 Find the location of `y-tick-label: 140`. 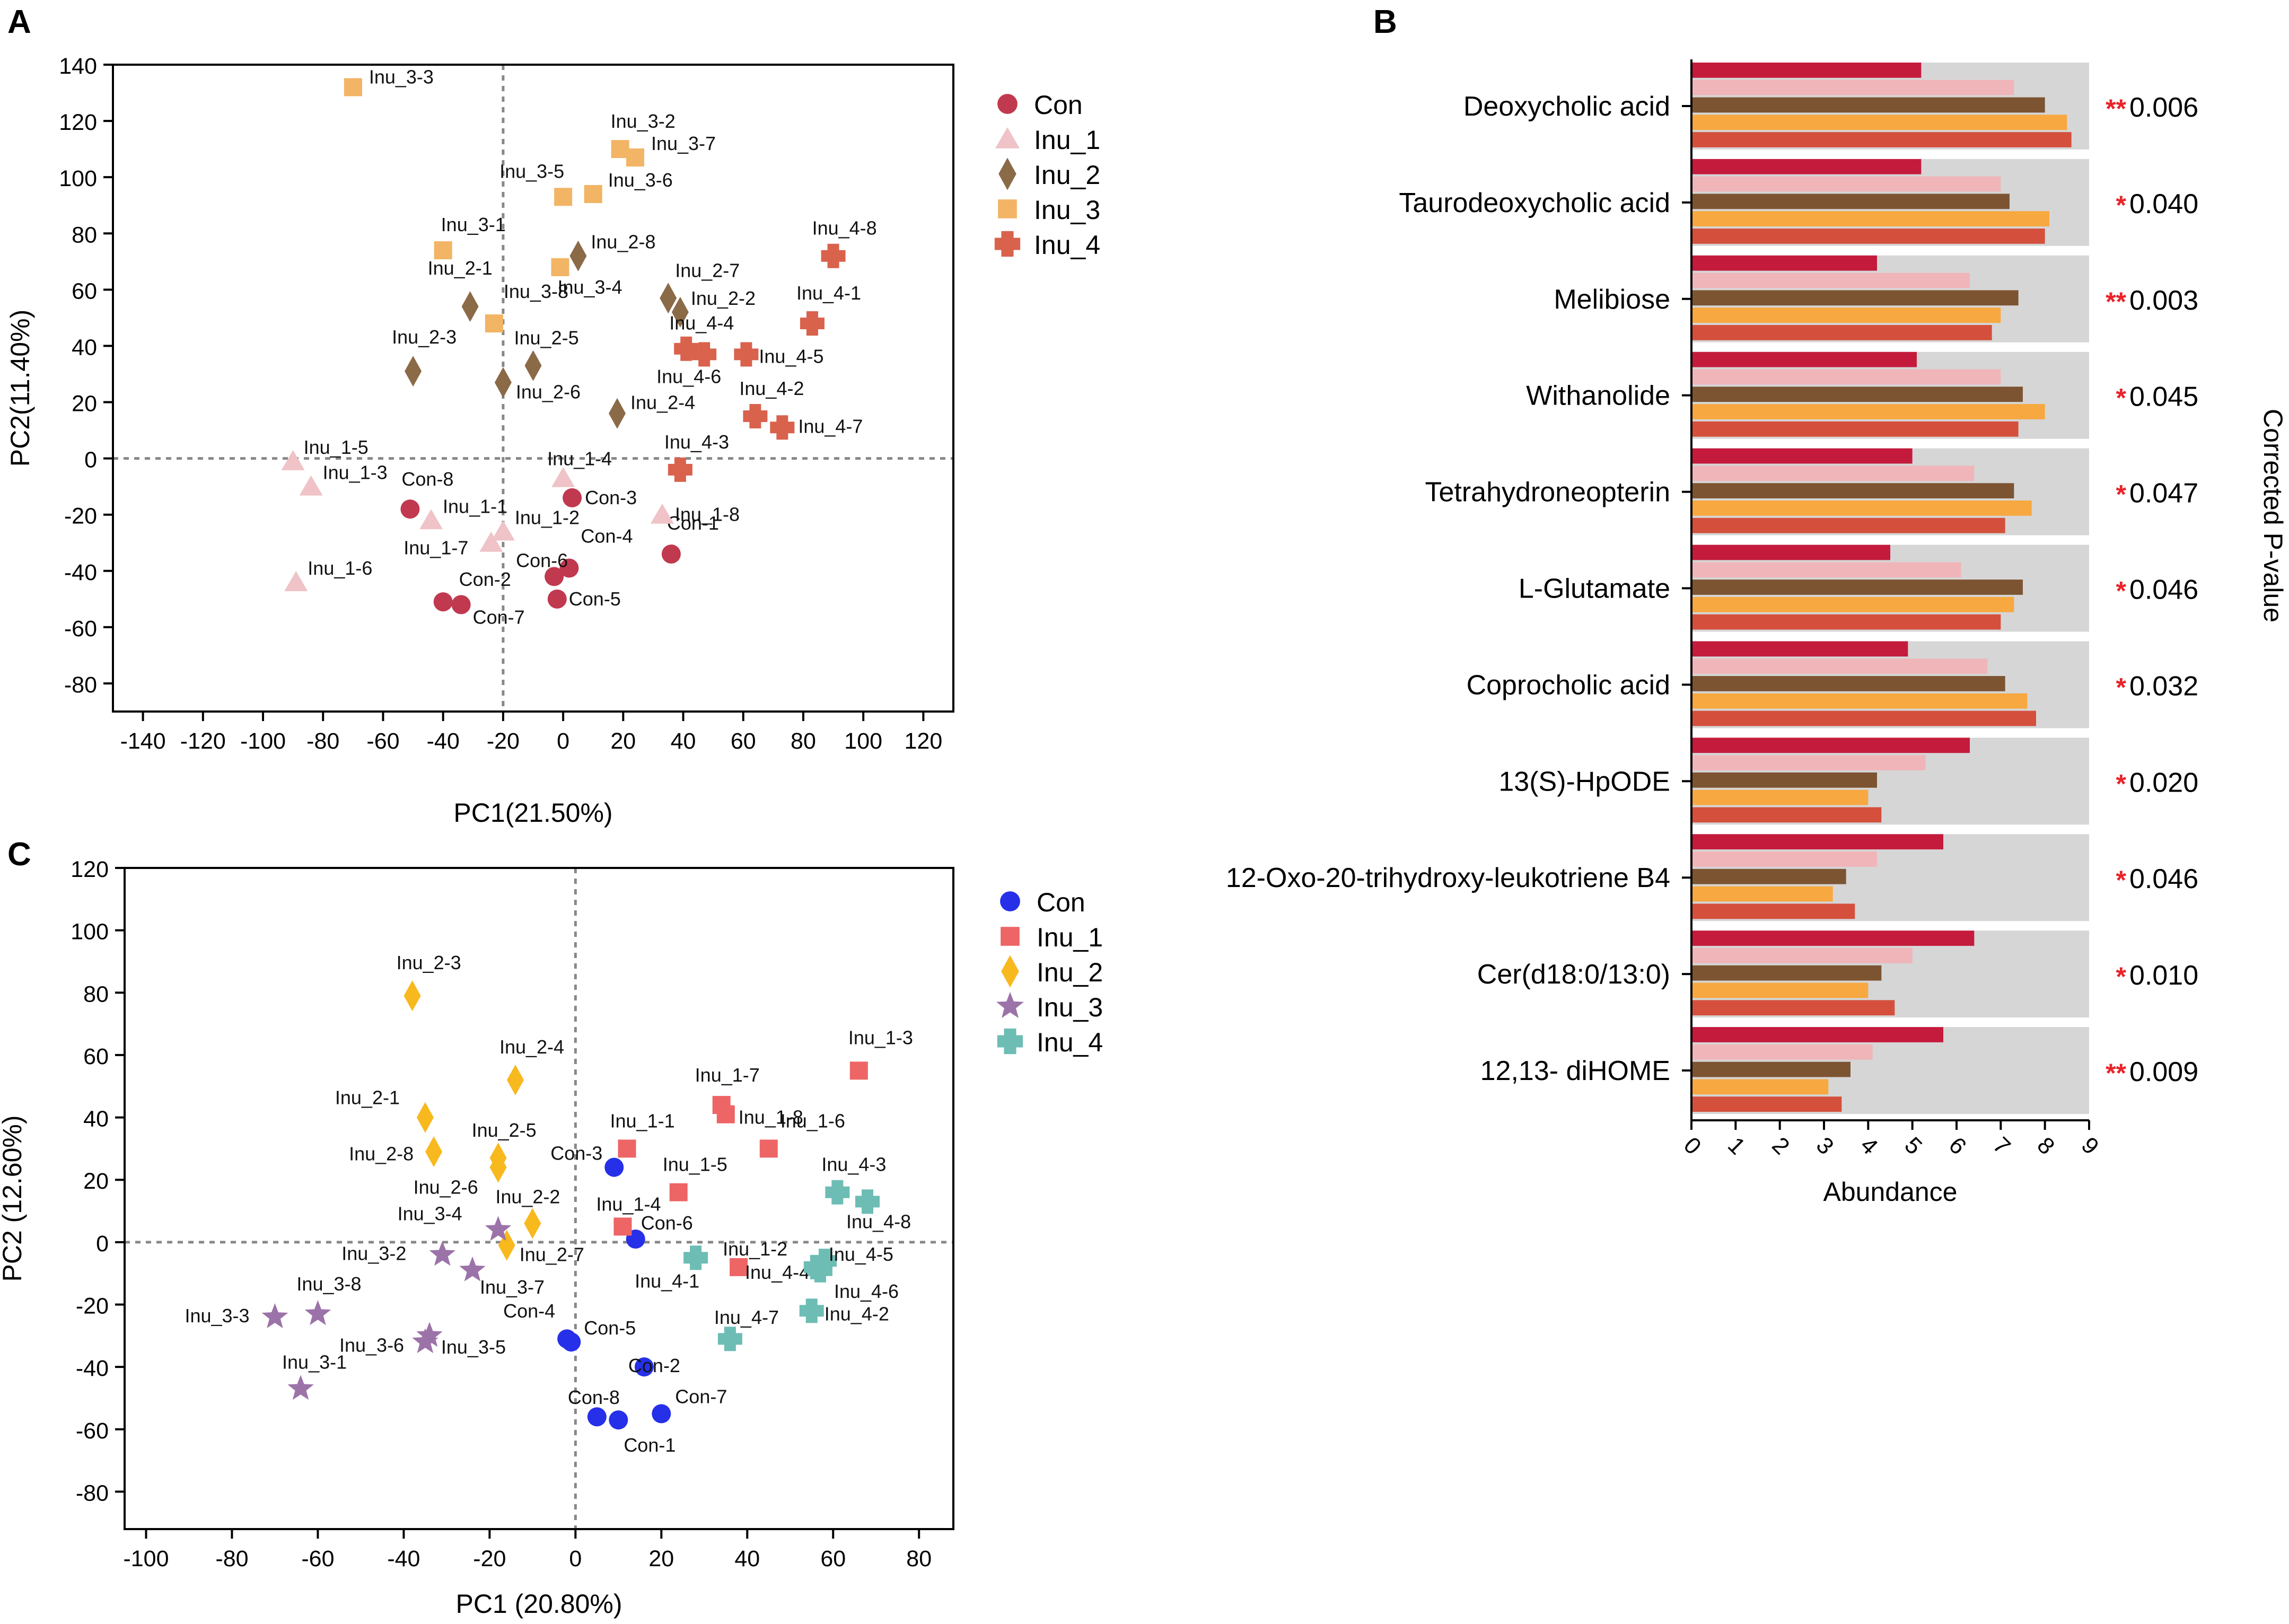

y-tick-label: 140 is located at coordinates (78, 66).